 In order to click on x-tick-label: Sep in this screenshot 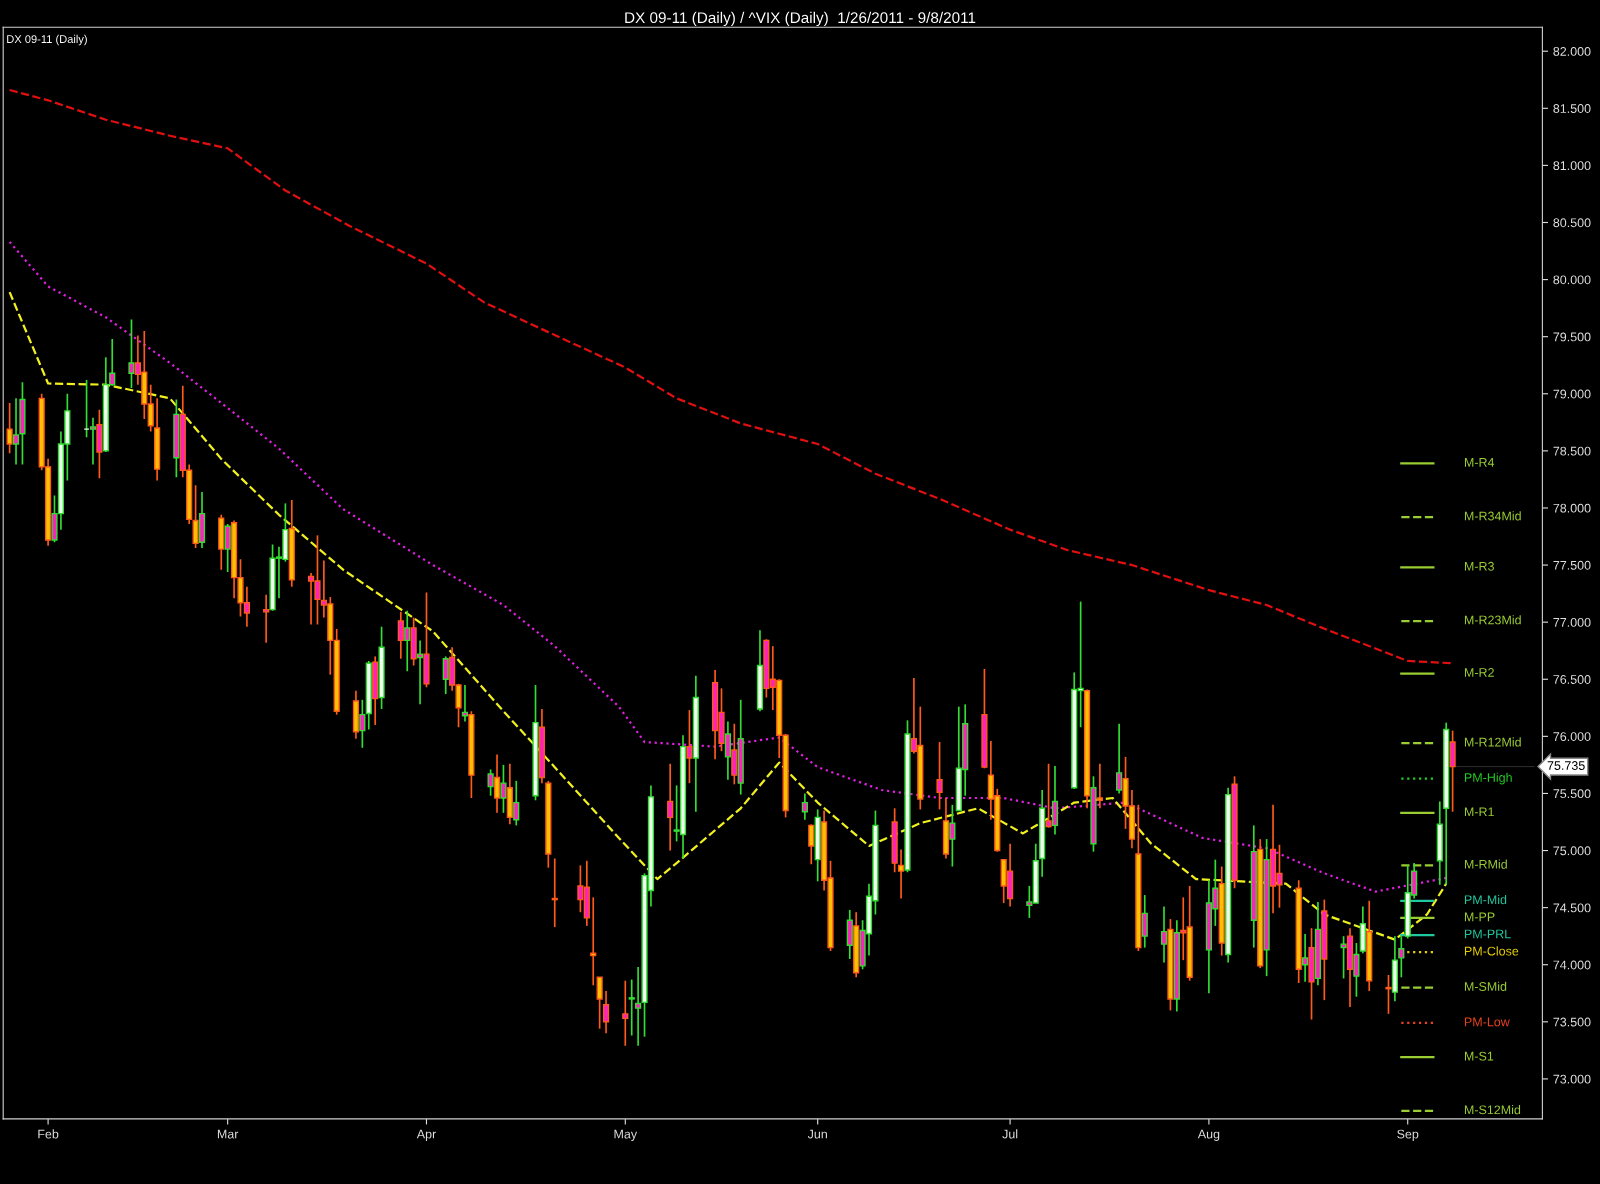, I will do `click(1408, 1135)`.